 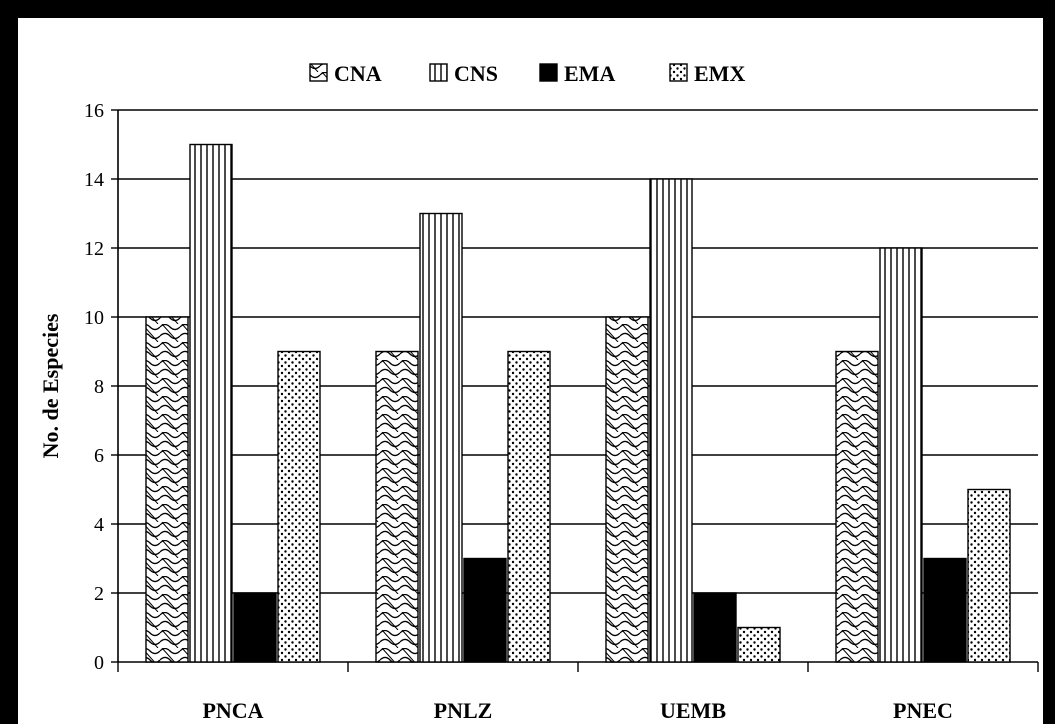 What do you see at coordinates (901, 455) in the screenshot?
I see `bar-cns-pnec` at bounding box center [901, 455].